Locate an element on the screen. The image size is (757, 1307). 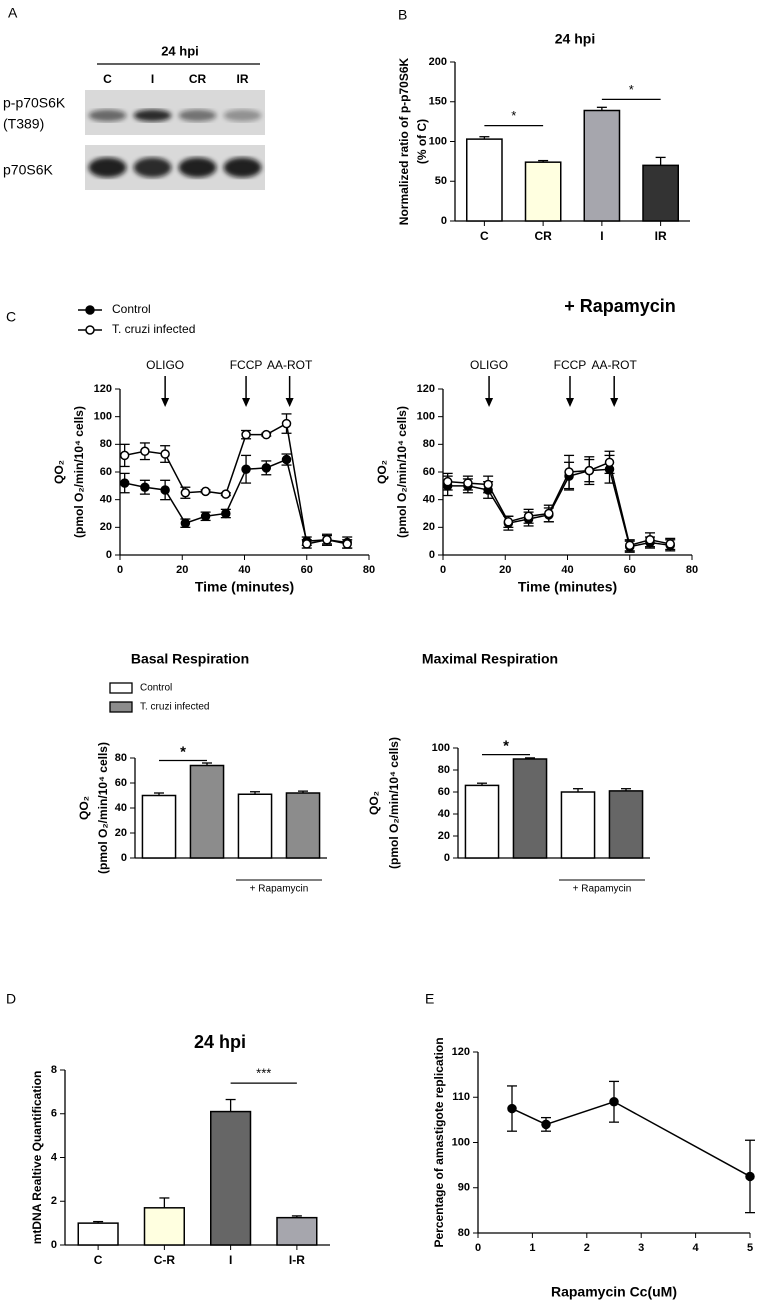
y-axis-label: (% of C) is located at coordinates (422, 141).